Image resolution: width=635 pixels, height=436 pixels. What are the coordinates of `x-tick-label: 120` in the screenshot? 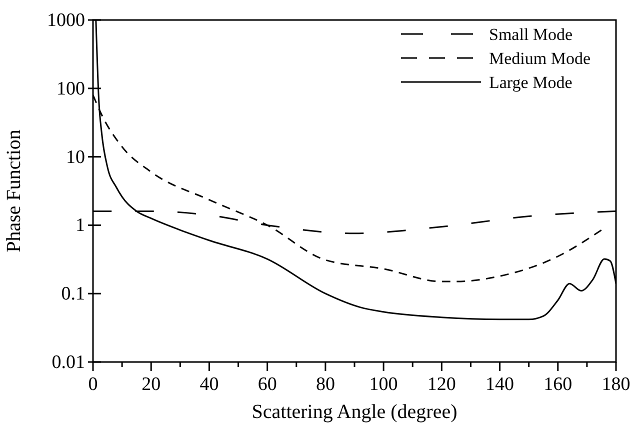 It's located at (441, 384).